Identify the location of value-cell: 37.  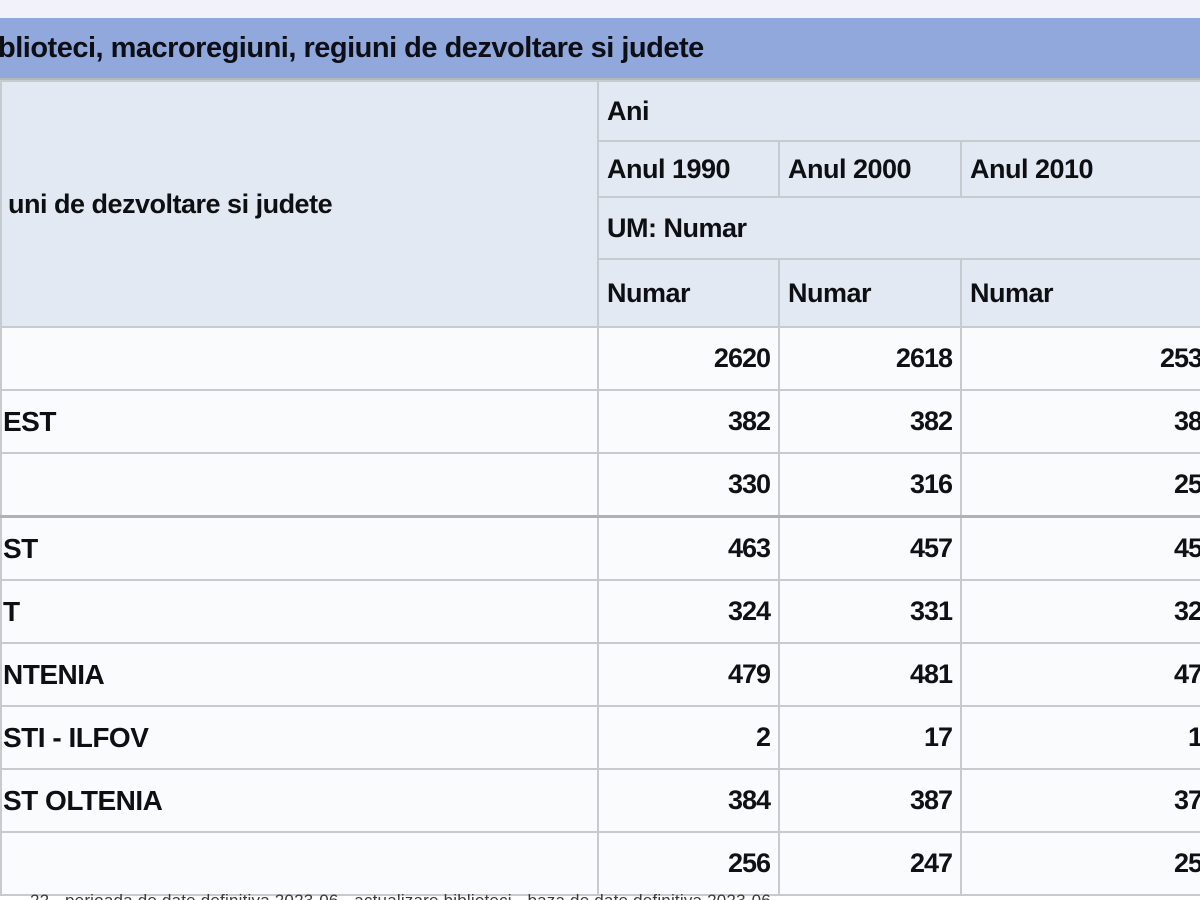
(1079, 800).